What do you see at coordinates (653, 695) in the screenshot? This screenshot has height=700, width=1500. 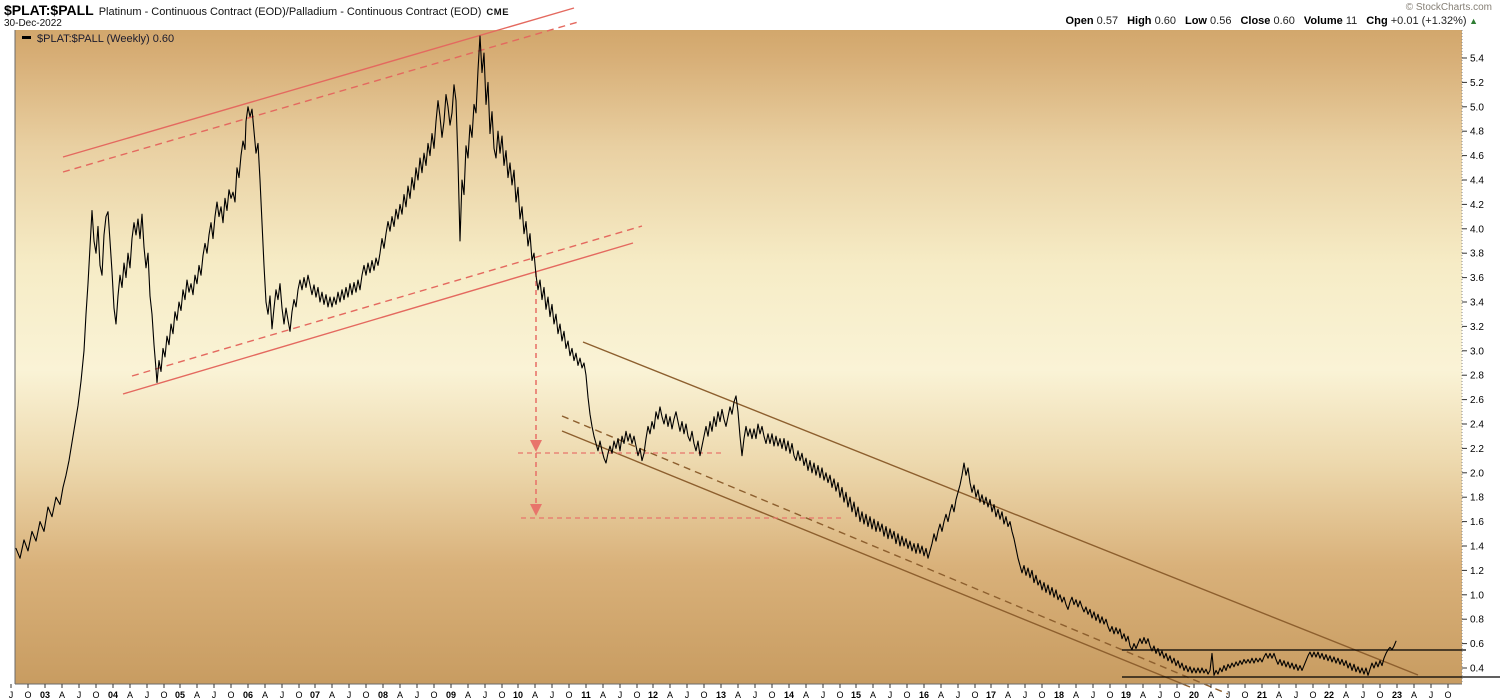 I see `x-axis-label: 12` at bounding box center [653, 695].